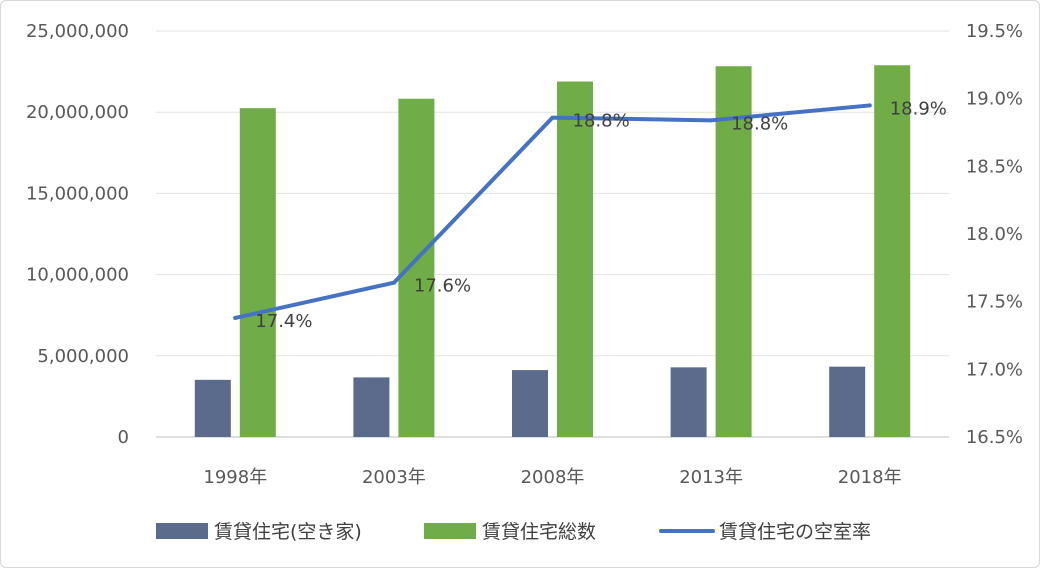  Describe the element at coordinates (711, 477) in the screenshot. I see `x-tick-label: 2013年` at that location.